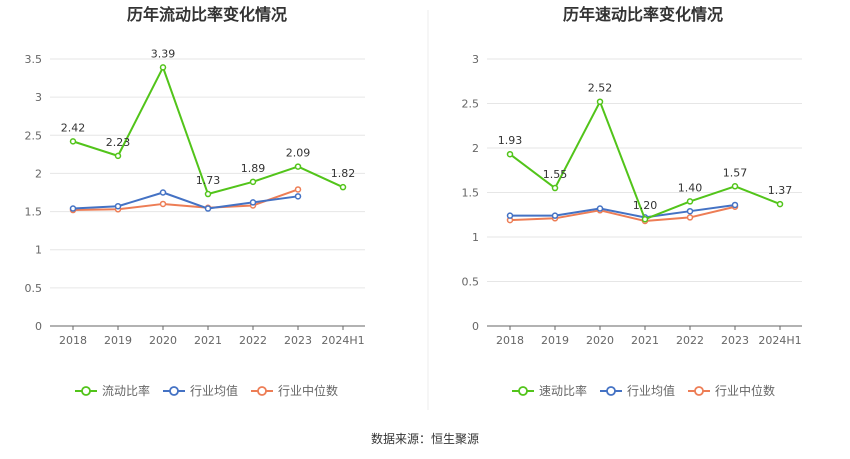 The width and height of the screenshot is (850, 459). What do you see at coordinates (424, 439) in the screenshot?
I see `data-source: 数据来源：恒生聚源` at bounding box center [424, 439].